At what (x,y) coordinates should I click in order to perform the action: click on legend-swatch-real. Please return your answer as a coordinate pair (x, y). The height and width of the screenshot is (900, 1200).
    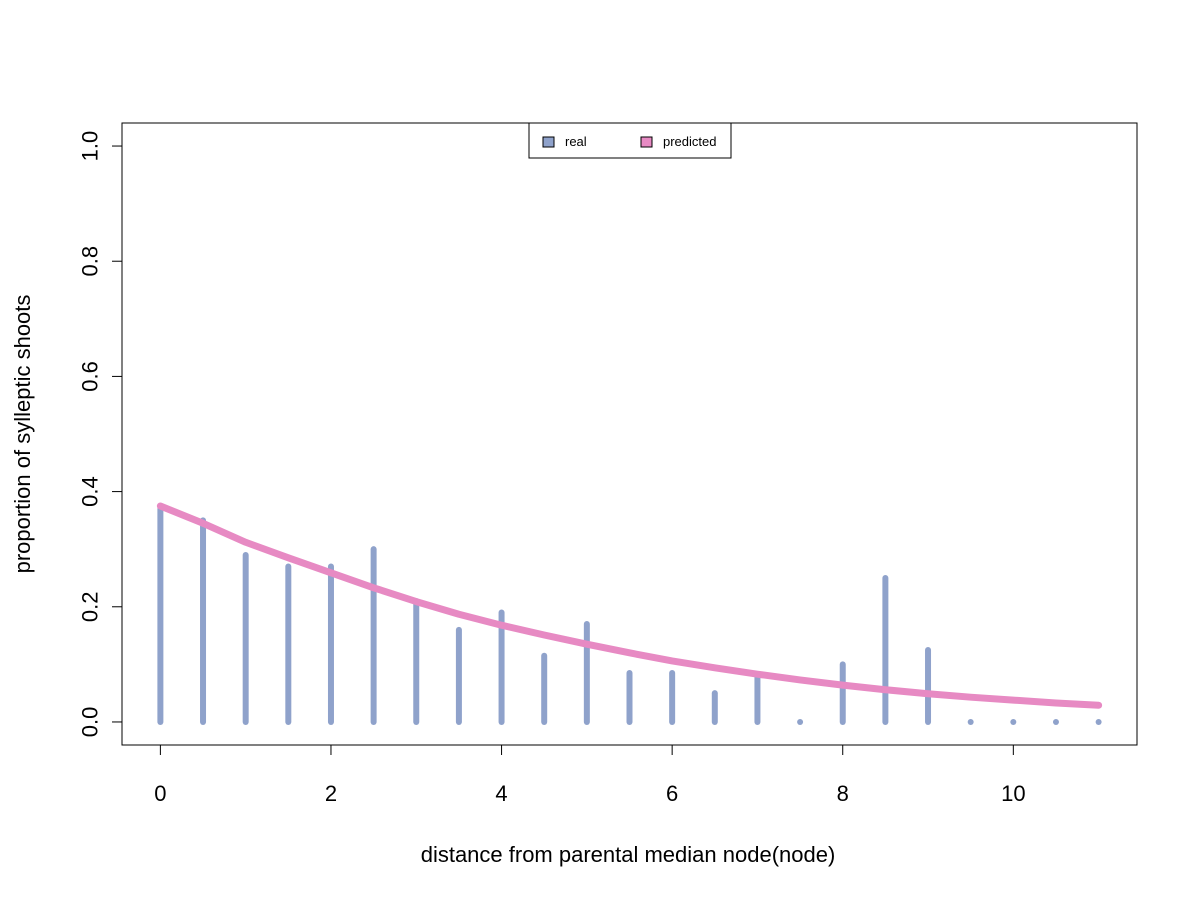
    Looking at the image, I should click on (548, 142).